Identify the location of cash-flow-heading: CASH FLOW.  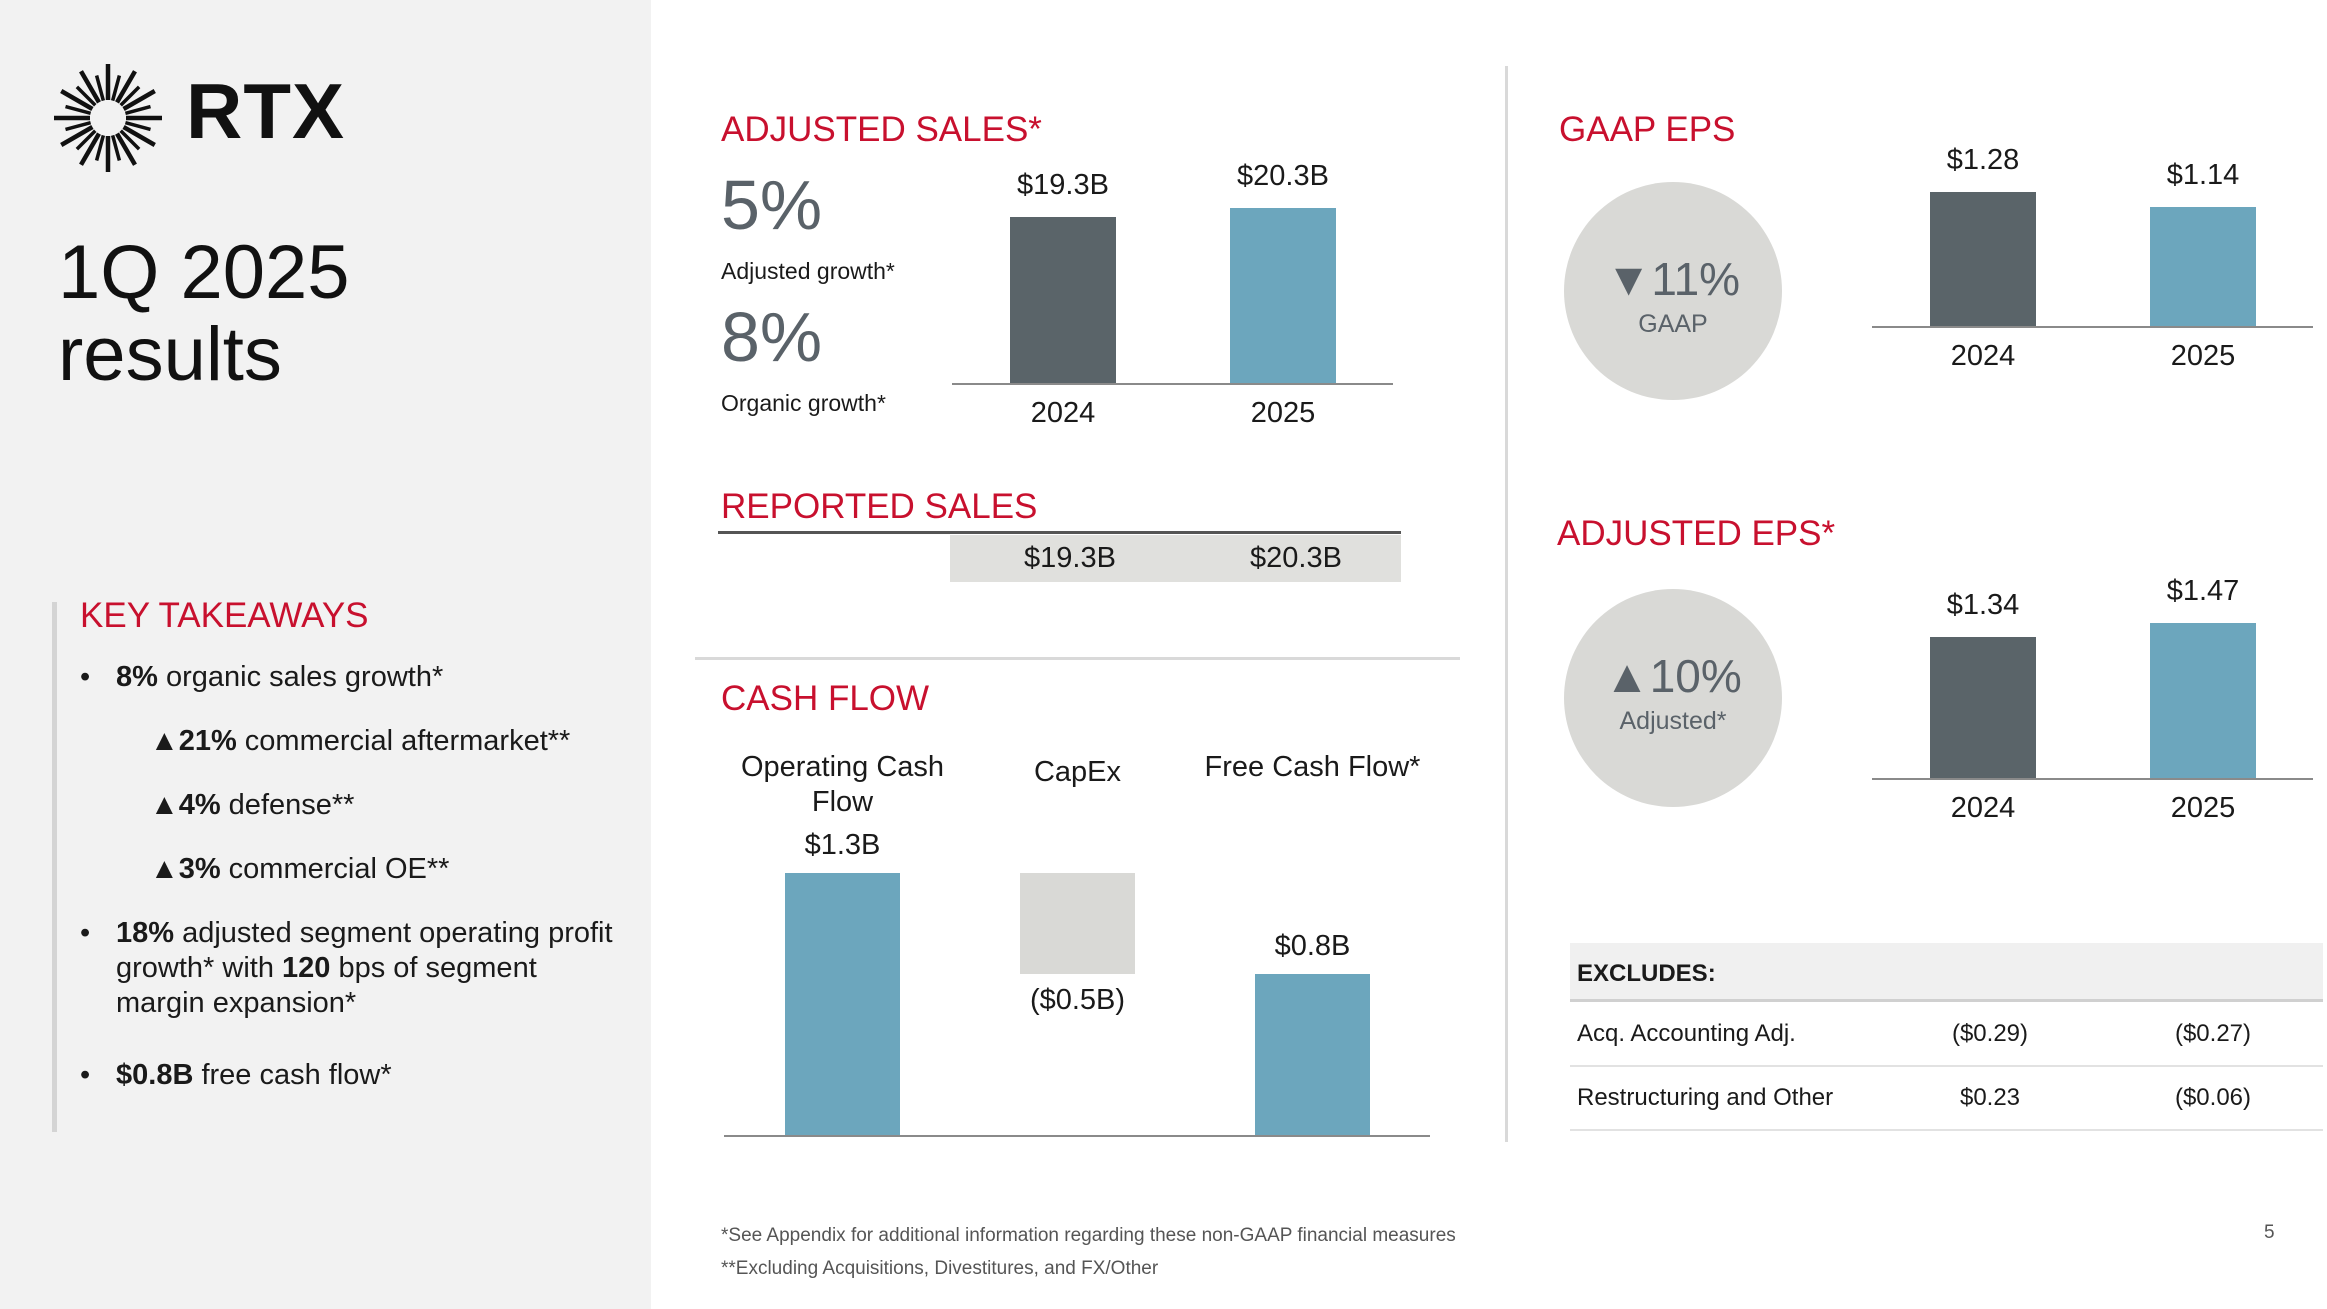
(825, 698).